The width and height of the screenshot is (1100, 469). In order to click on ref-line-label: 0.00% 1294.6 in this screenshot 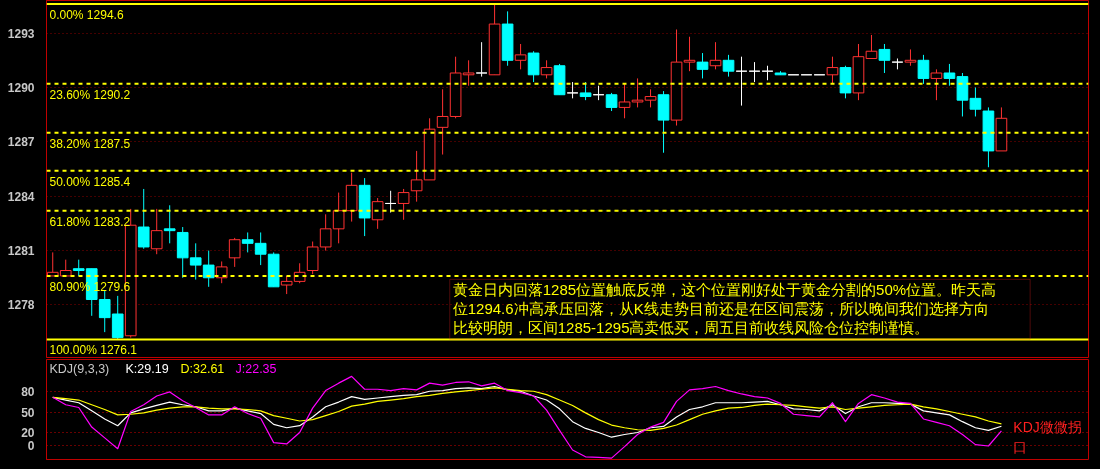, I will do `click(86, 15)`.